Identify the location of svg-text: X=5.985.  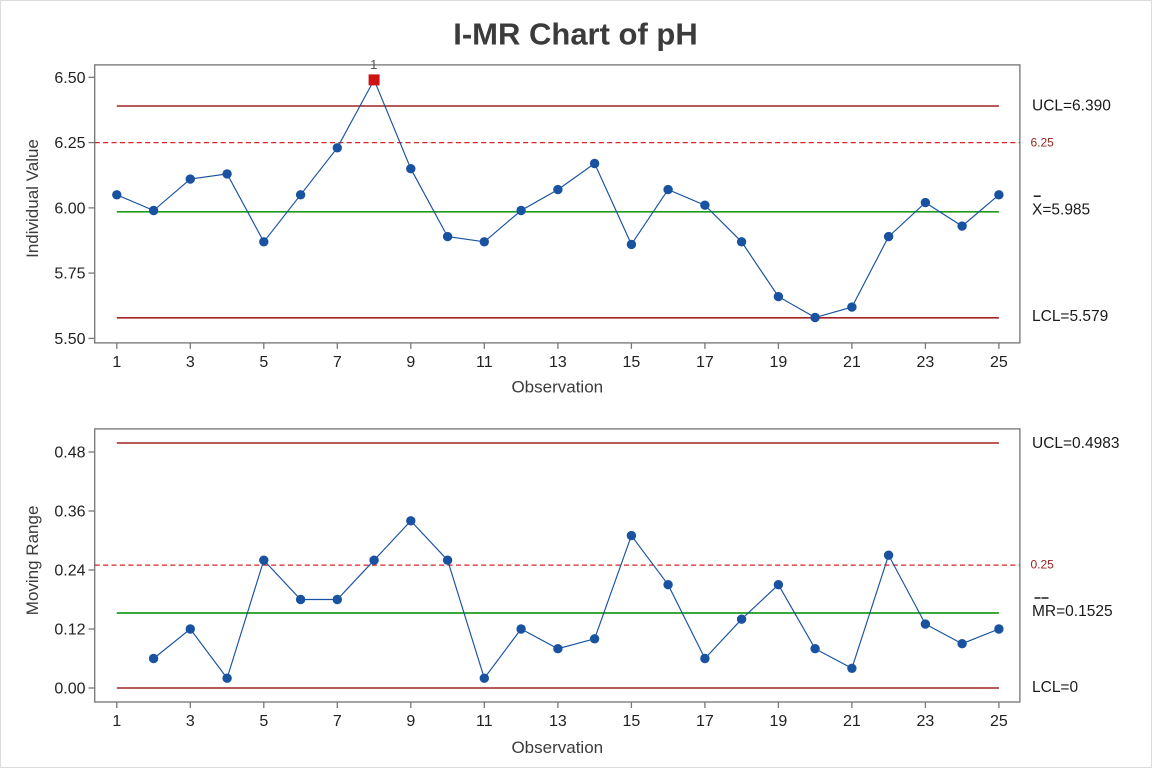
(1061, 209).